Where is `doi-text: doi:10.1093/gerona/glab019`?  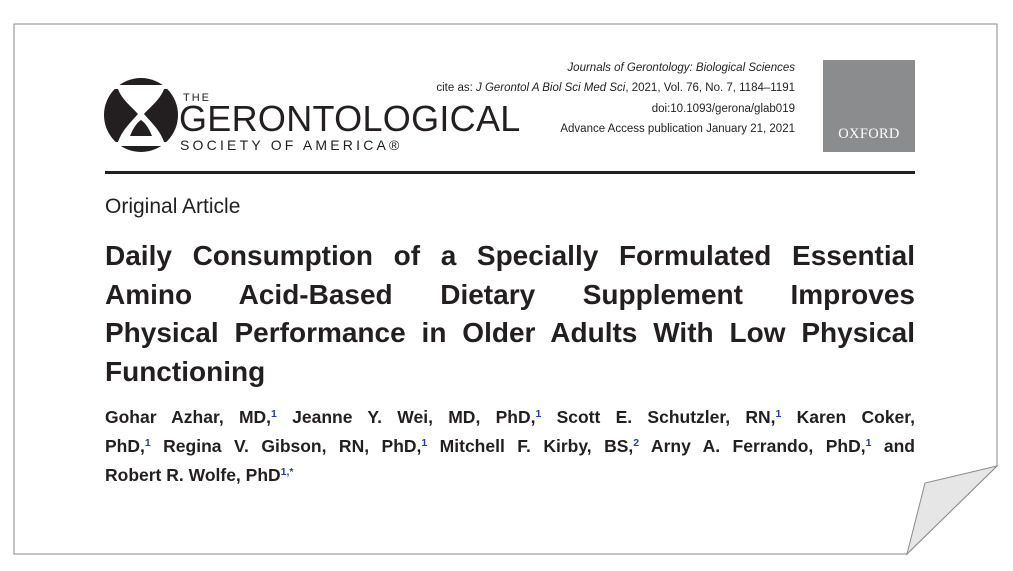
doi-text: doi:10.1093/gerona/glab019 is located at coordinates (723, 108).